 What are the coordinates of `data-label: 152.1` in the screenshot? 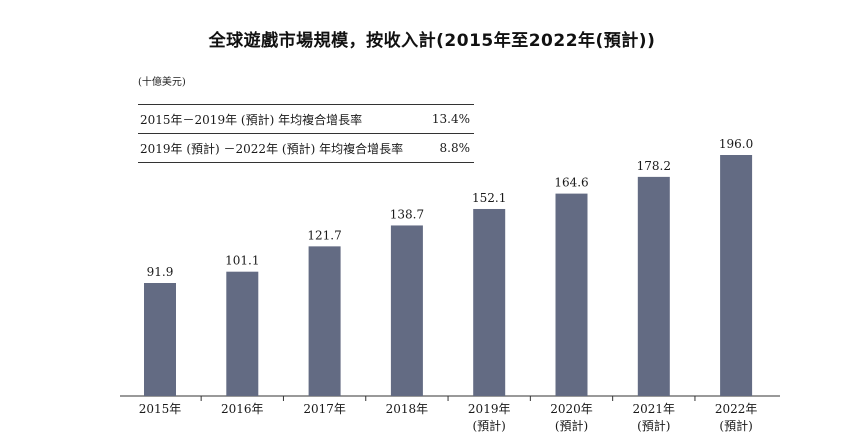 It's located at (489, 198).